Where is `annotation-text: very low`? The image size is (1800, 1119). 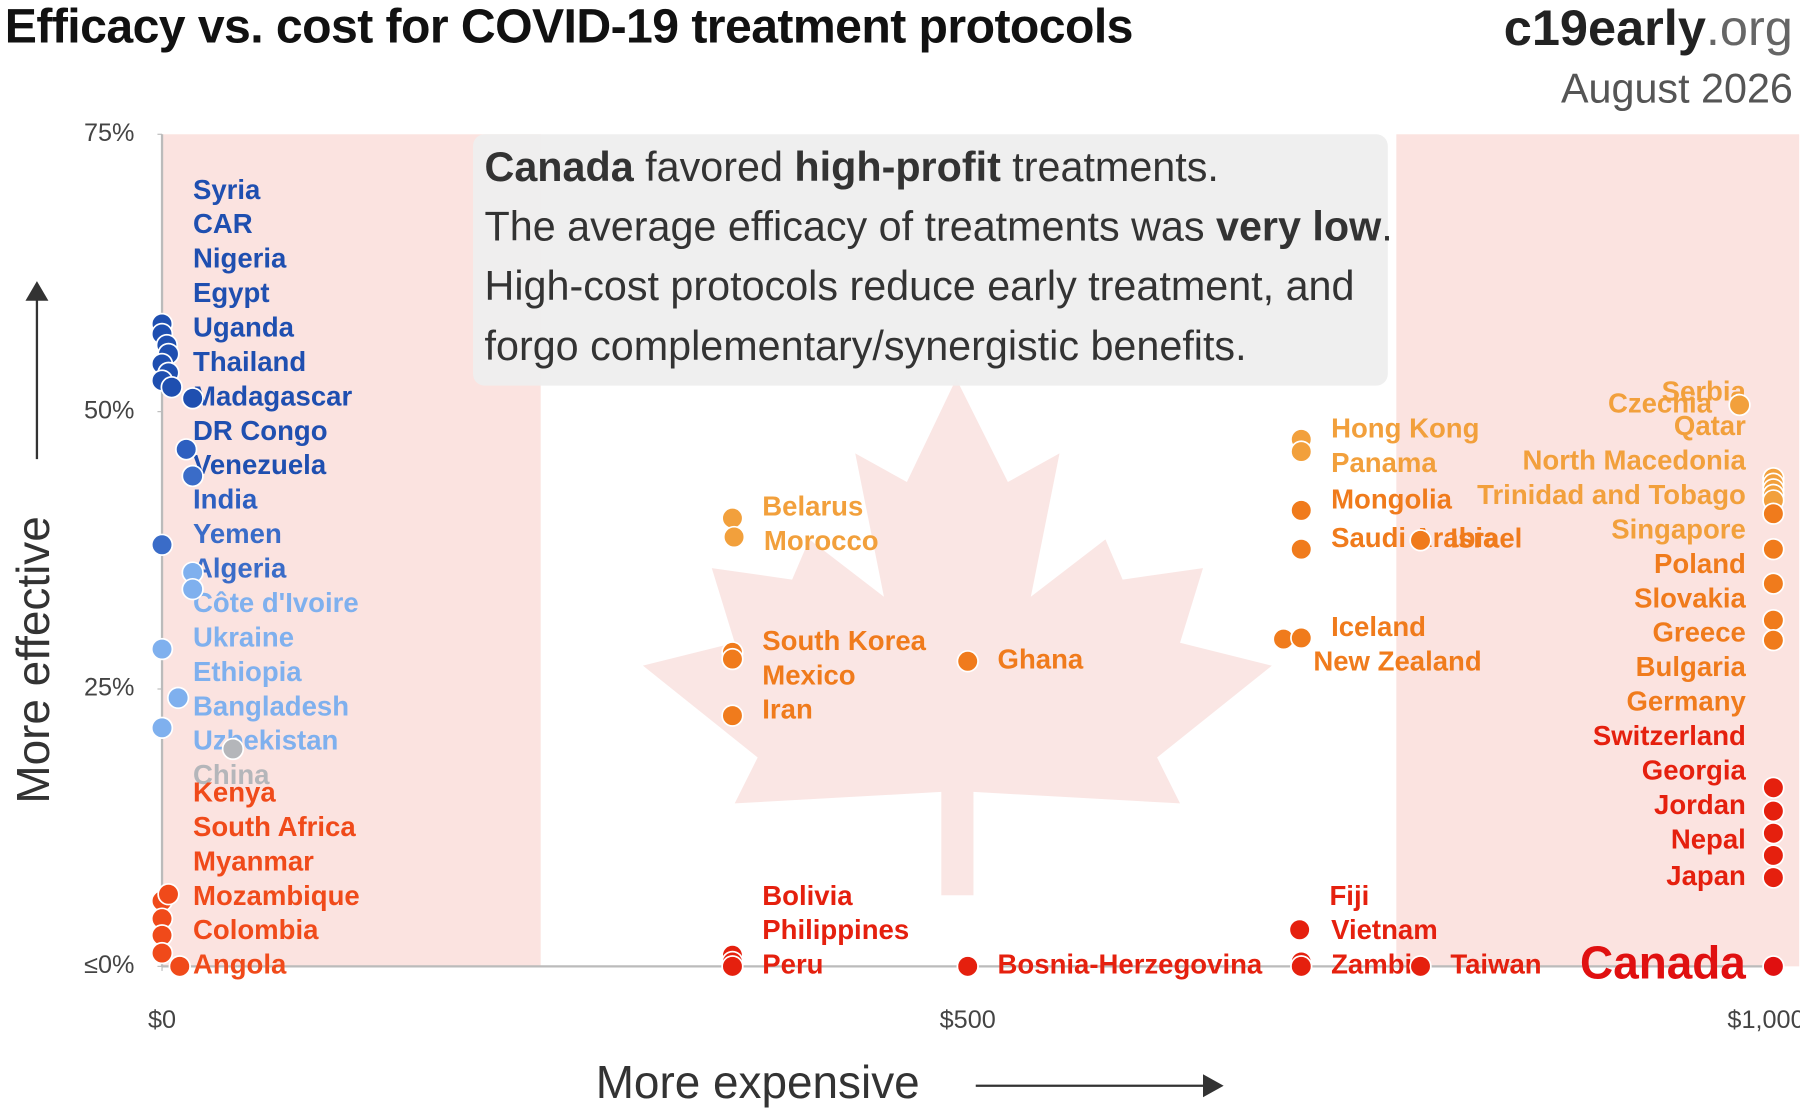 annotation-text: very low is located at coordinates (1299, 226).